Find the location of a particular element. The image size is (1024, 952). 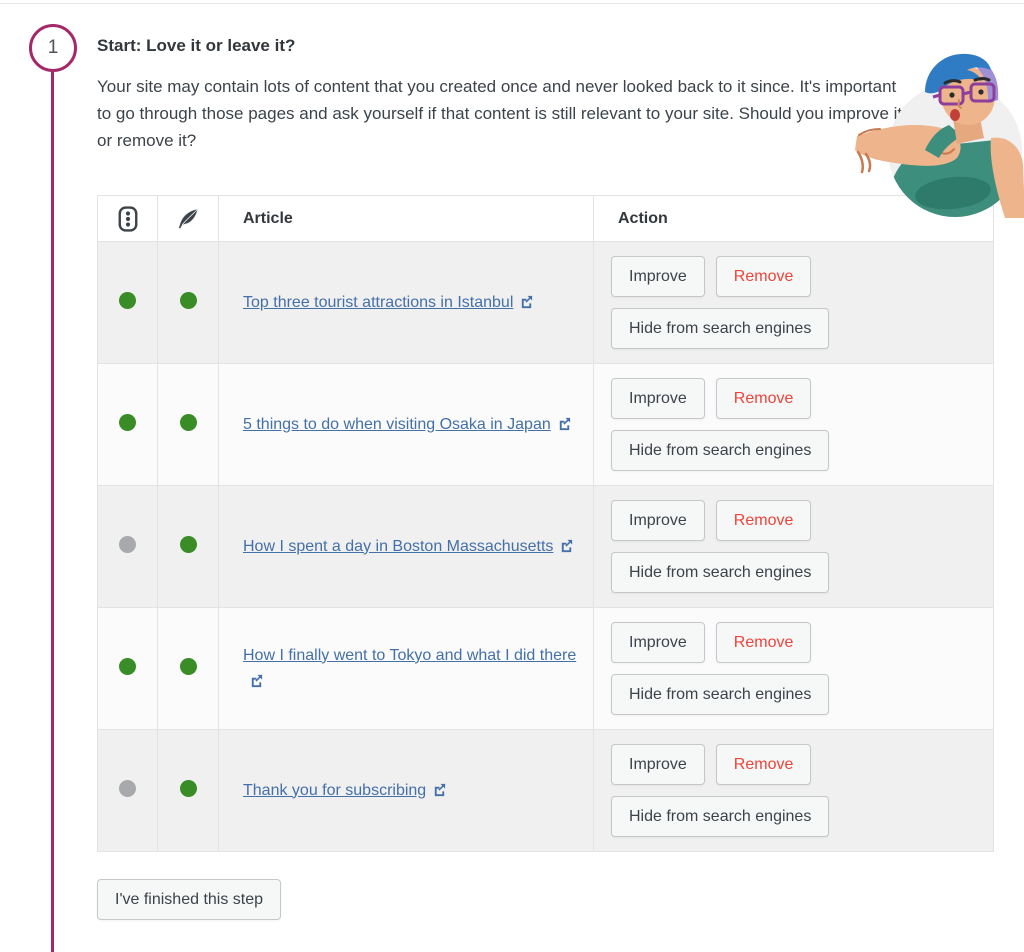

step-number-badge: 1 is located at coordinates (53, 48).